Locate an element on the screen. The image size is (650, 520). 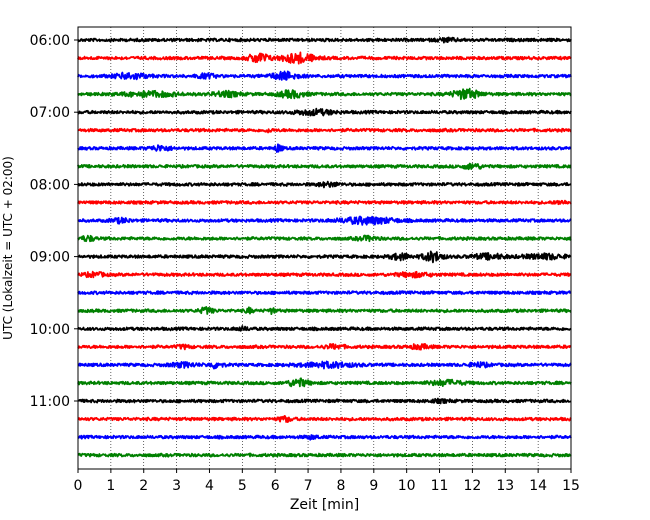
y-axis-title: UTC (Lokalzeit = UTC + 02:00) is located at coordinates (8, 248).